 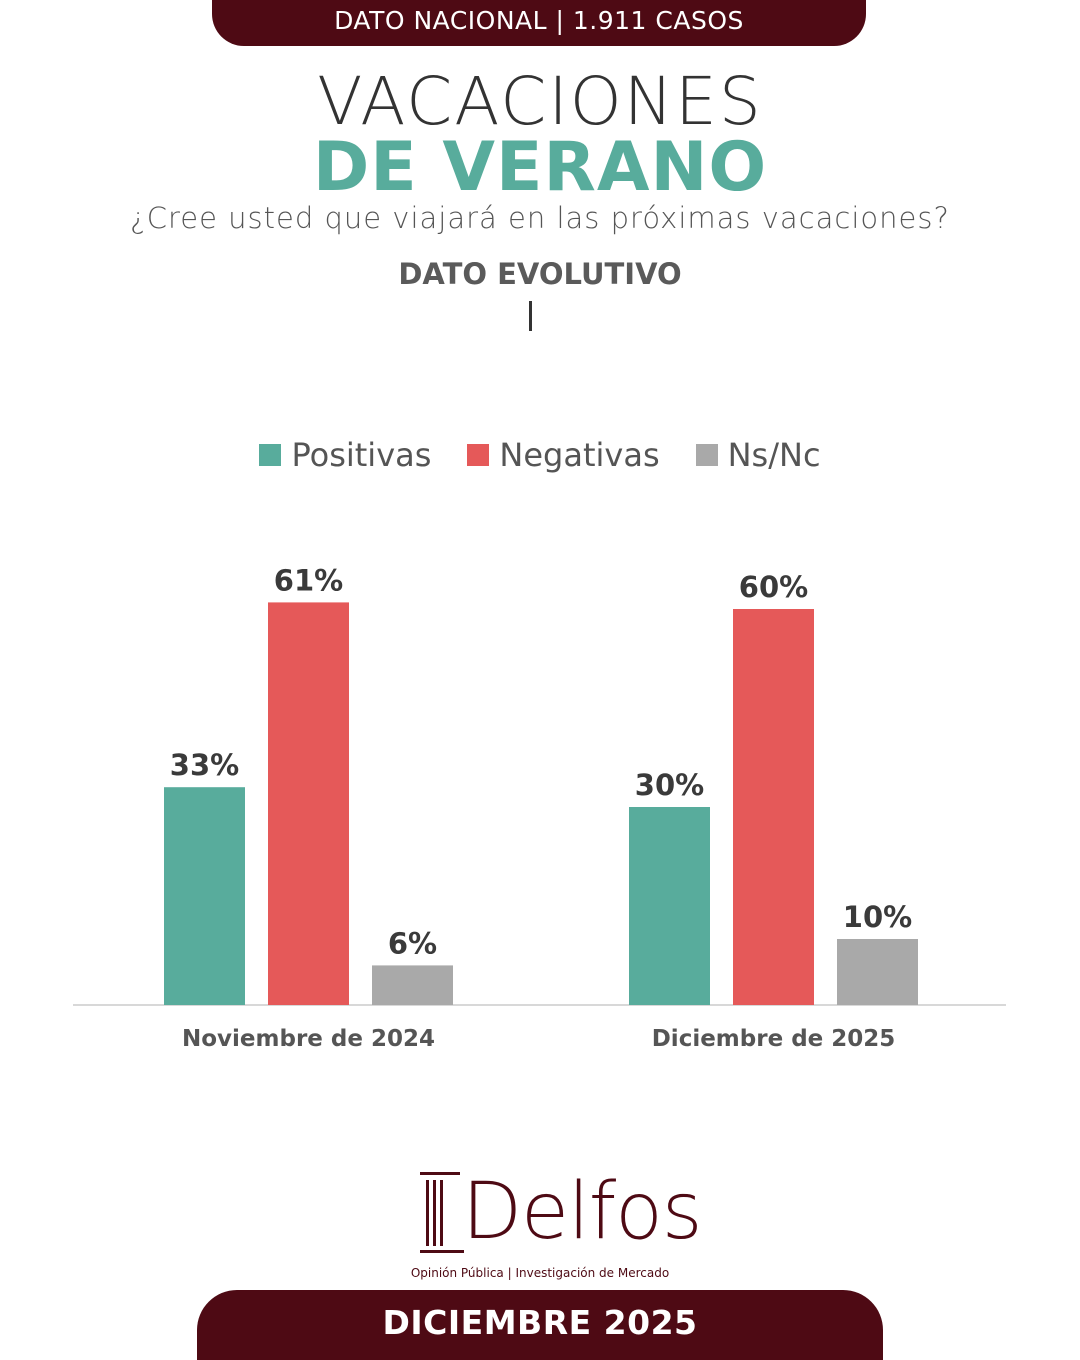 What do you see at coordinates (530, 316) in the screenshot?
I see `section-divider` at bounding box center [530, 316].